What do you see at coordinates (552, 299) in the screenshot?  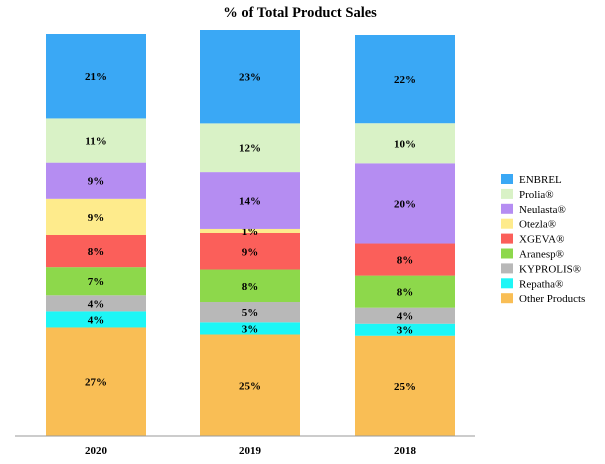 I see `legend-label: Other Products` at bounding box center [552, 299].